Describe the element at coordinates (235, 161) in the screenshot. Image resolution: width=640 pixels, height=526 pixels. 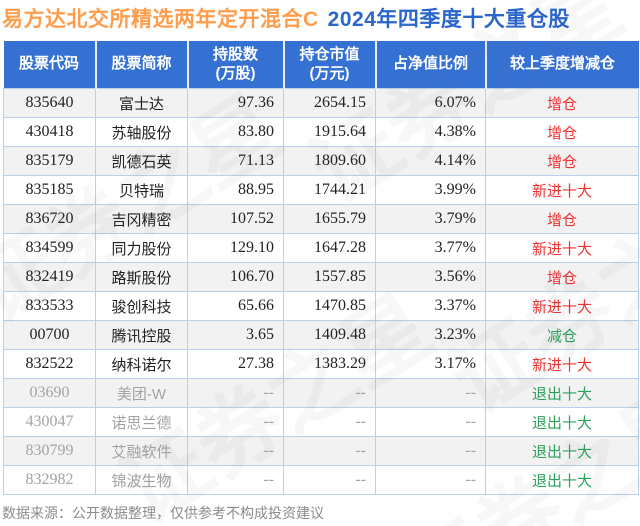
I see `shares-cell: 71.13` at that location.